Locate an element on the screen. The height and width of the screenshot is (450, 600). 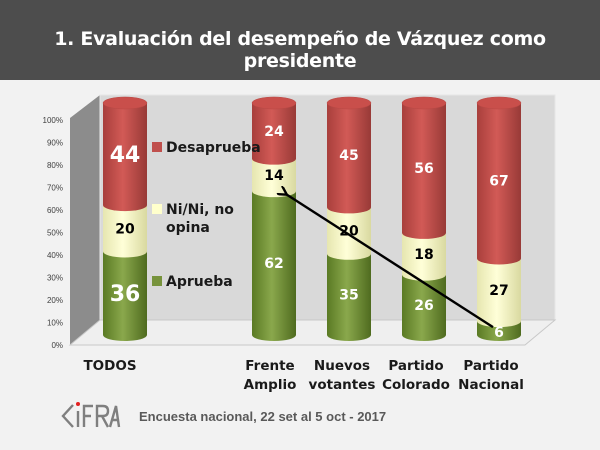
bar-todos is located at coordinates (125, 218).